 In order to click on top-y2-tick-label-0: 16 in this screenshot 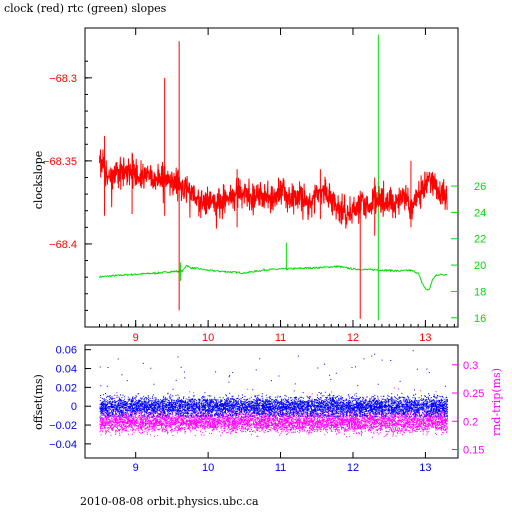, I will do `click(480, 319)`.